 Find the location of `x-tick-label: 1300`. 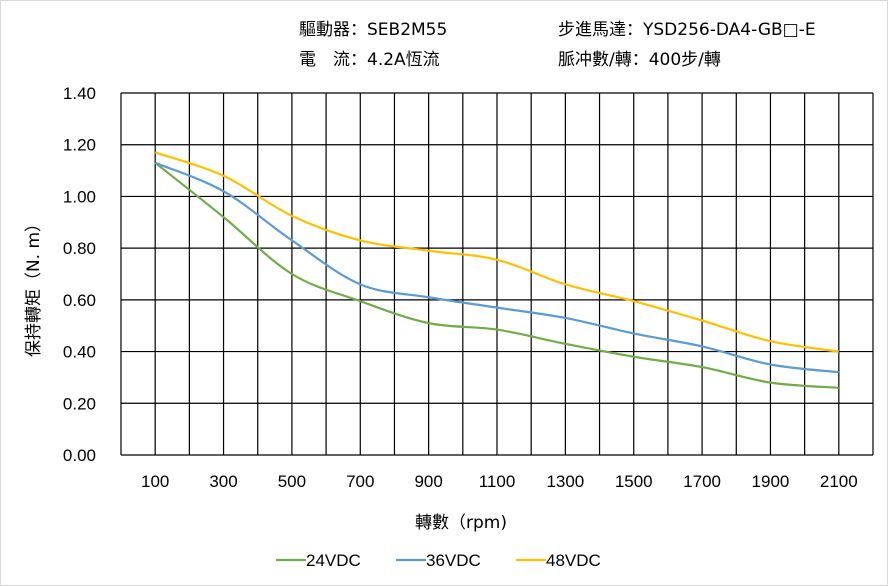

x-tick-label: 1300 is located at coordinates (565, 481).